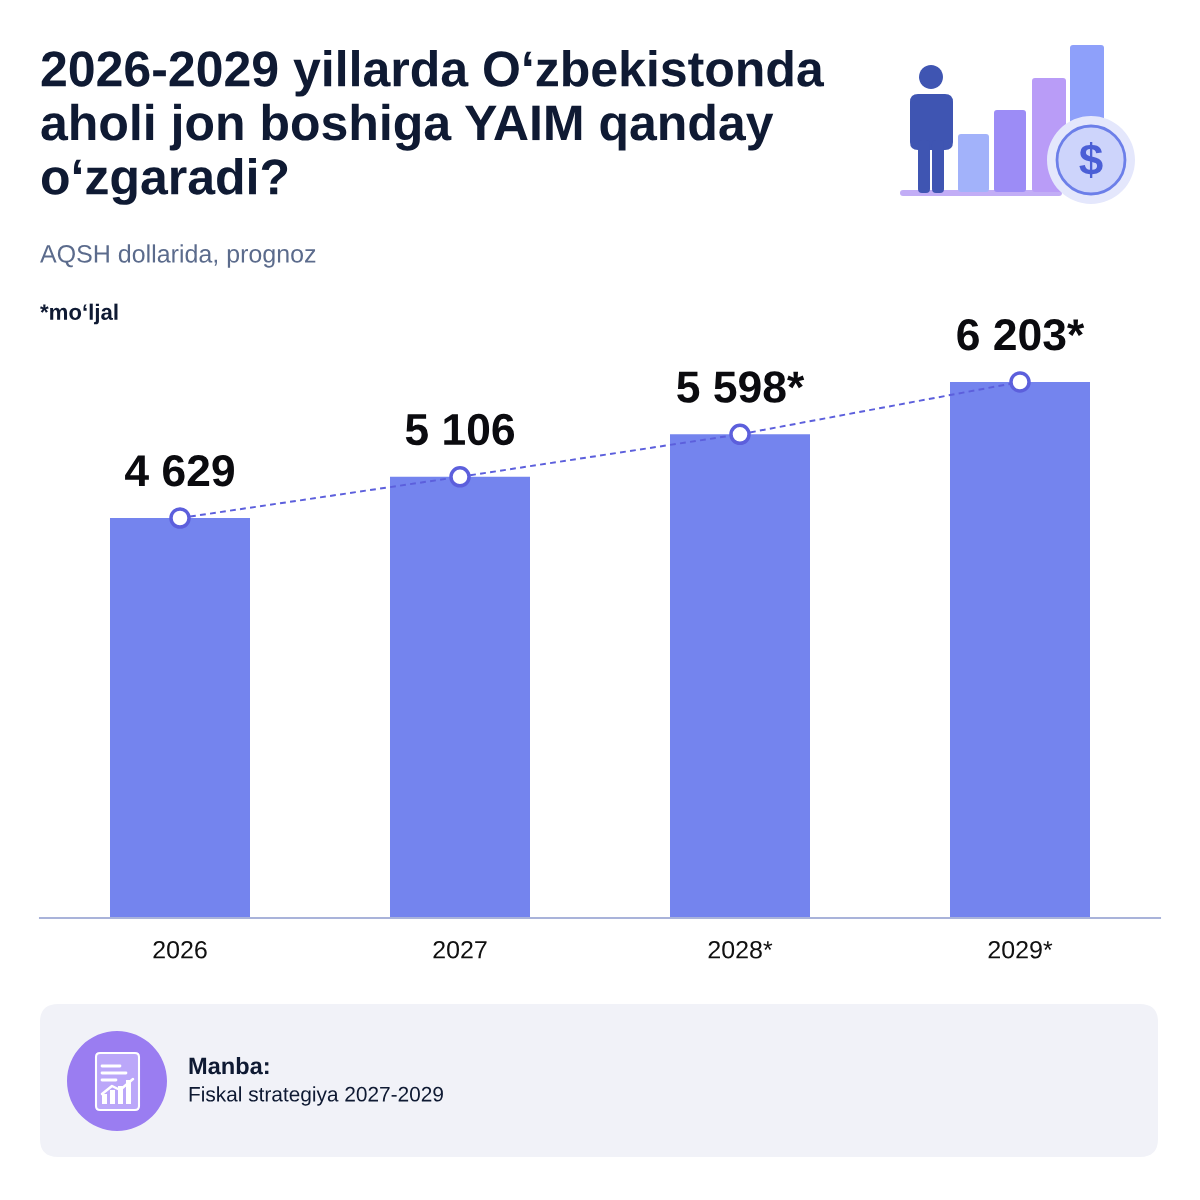 The width and height of the screenshot is (1200, 1200). Describe the element at coordinates (460, 429) in the screenshot. I see `data-label: 5 106` at that location.